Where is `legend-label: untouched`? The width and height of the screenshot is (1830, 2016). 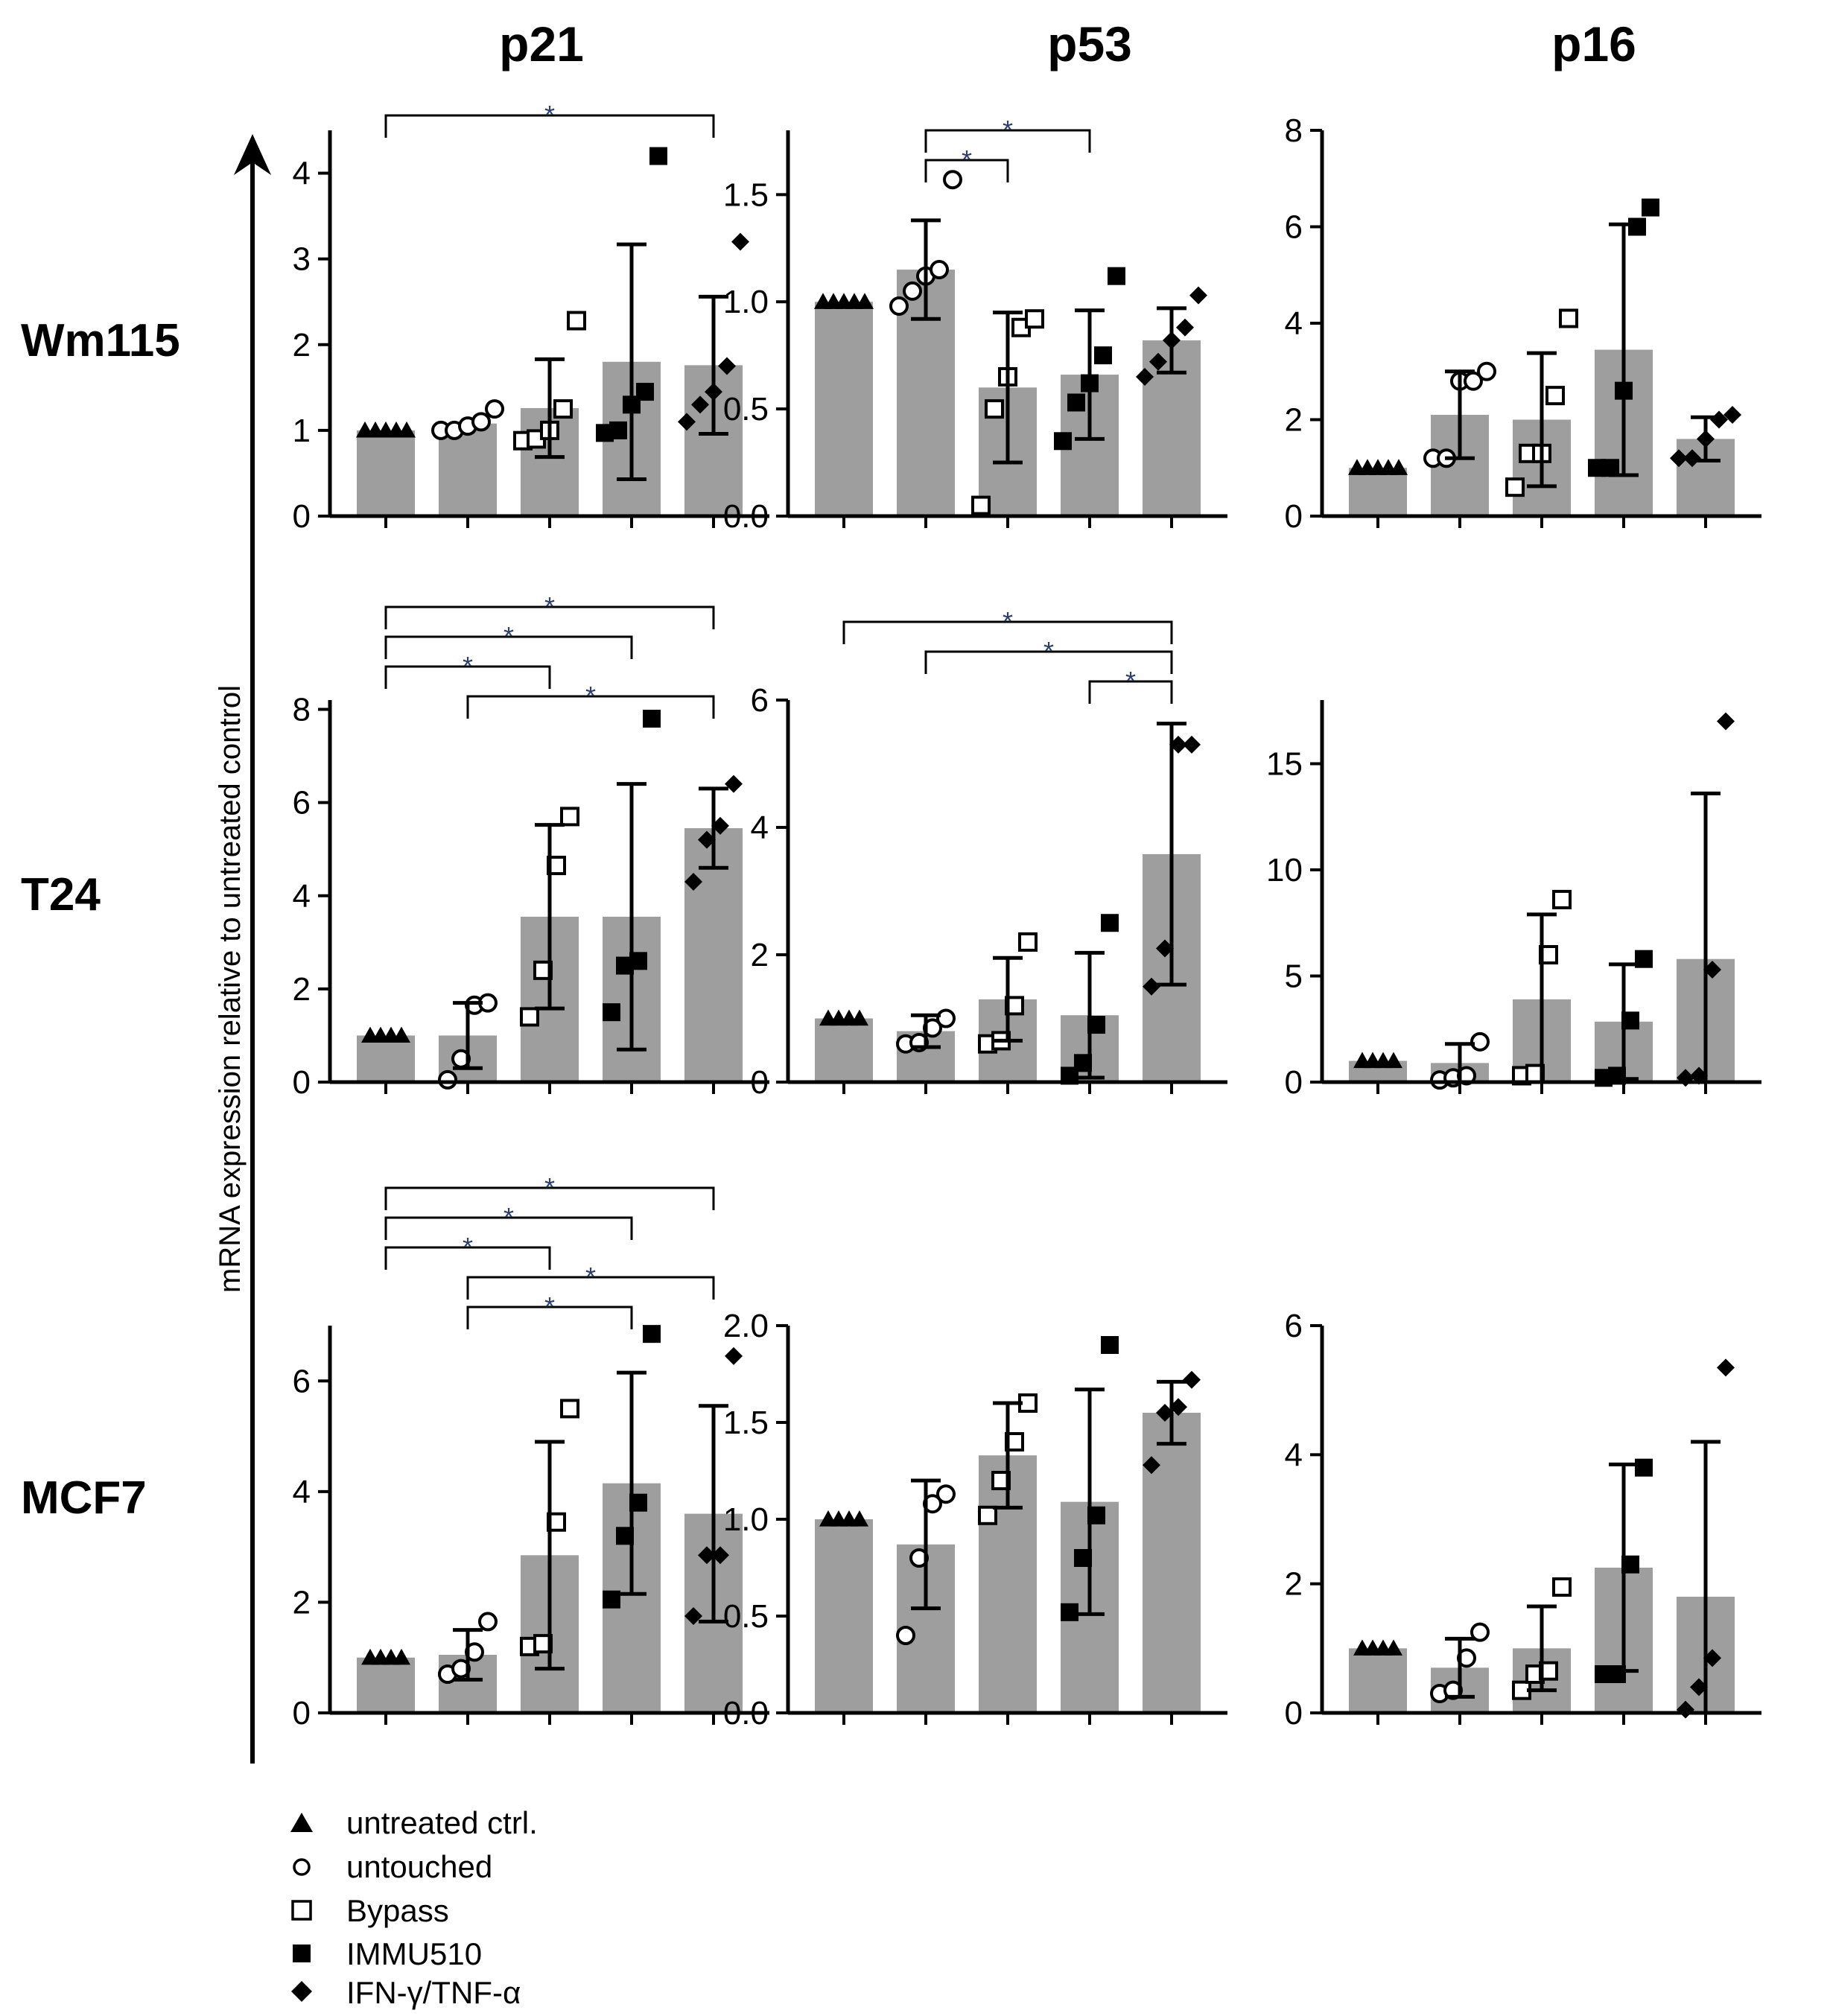 legend-label: untouched is located at coordinates (419, 1867).